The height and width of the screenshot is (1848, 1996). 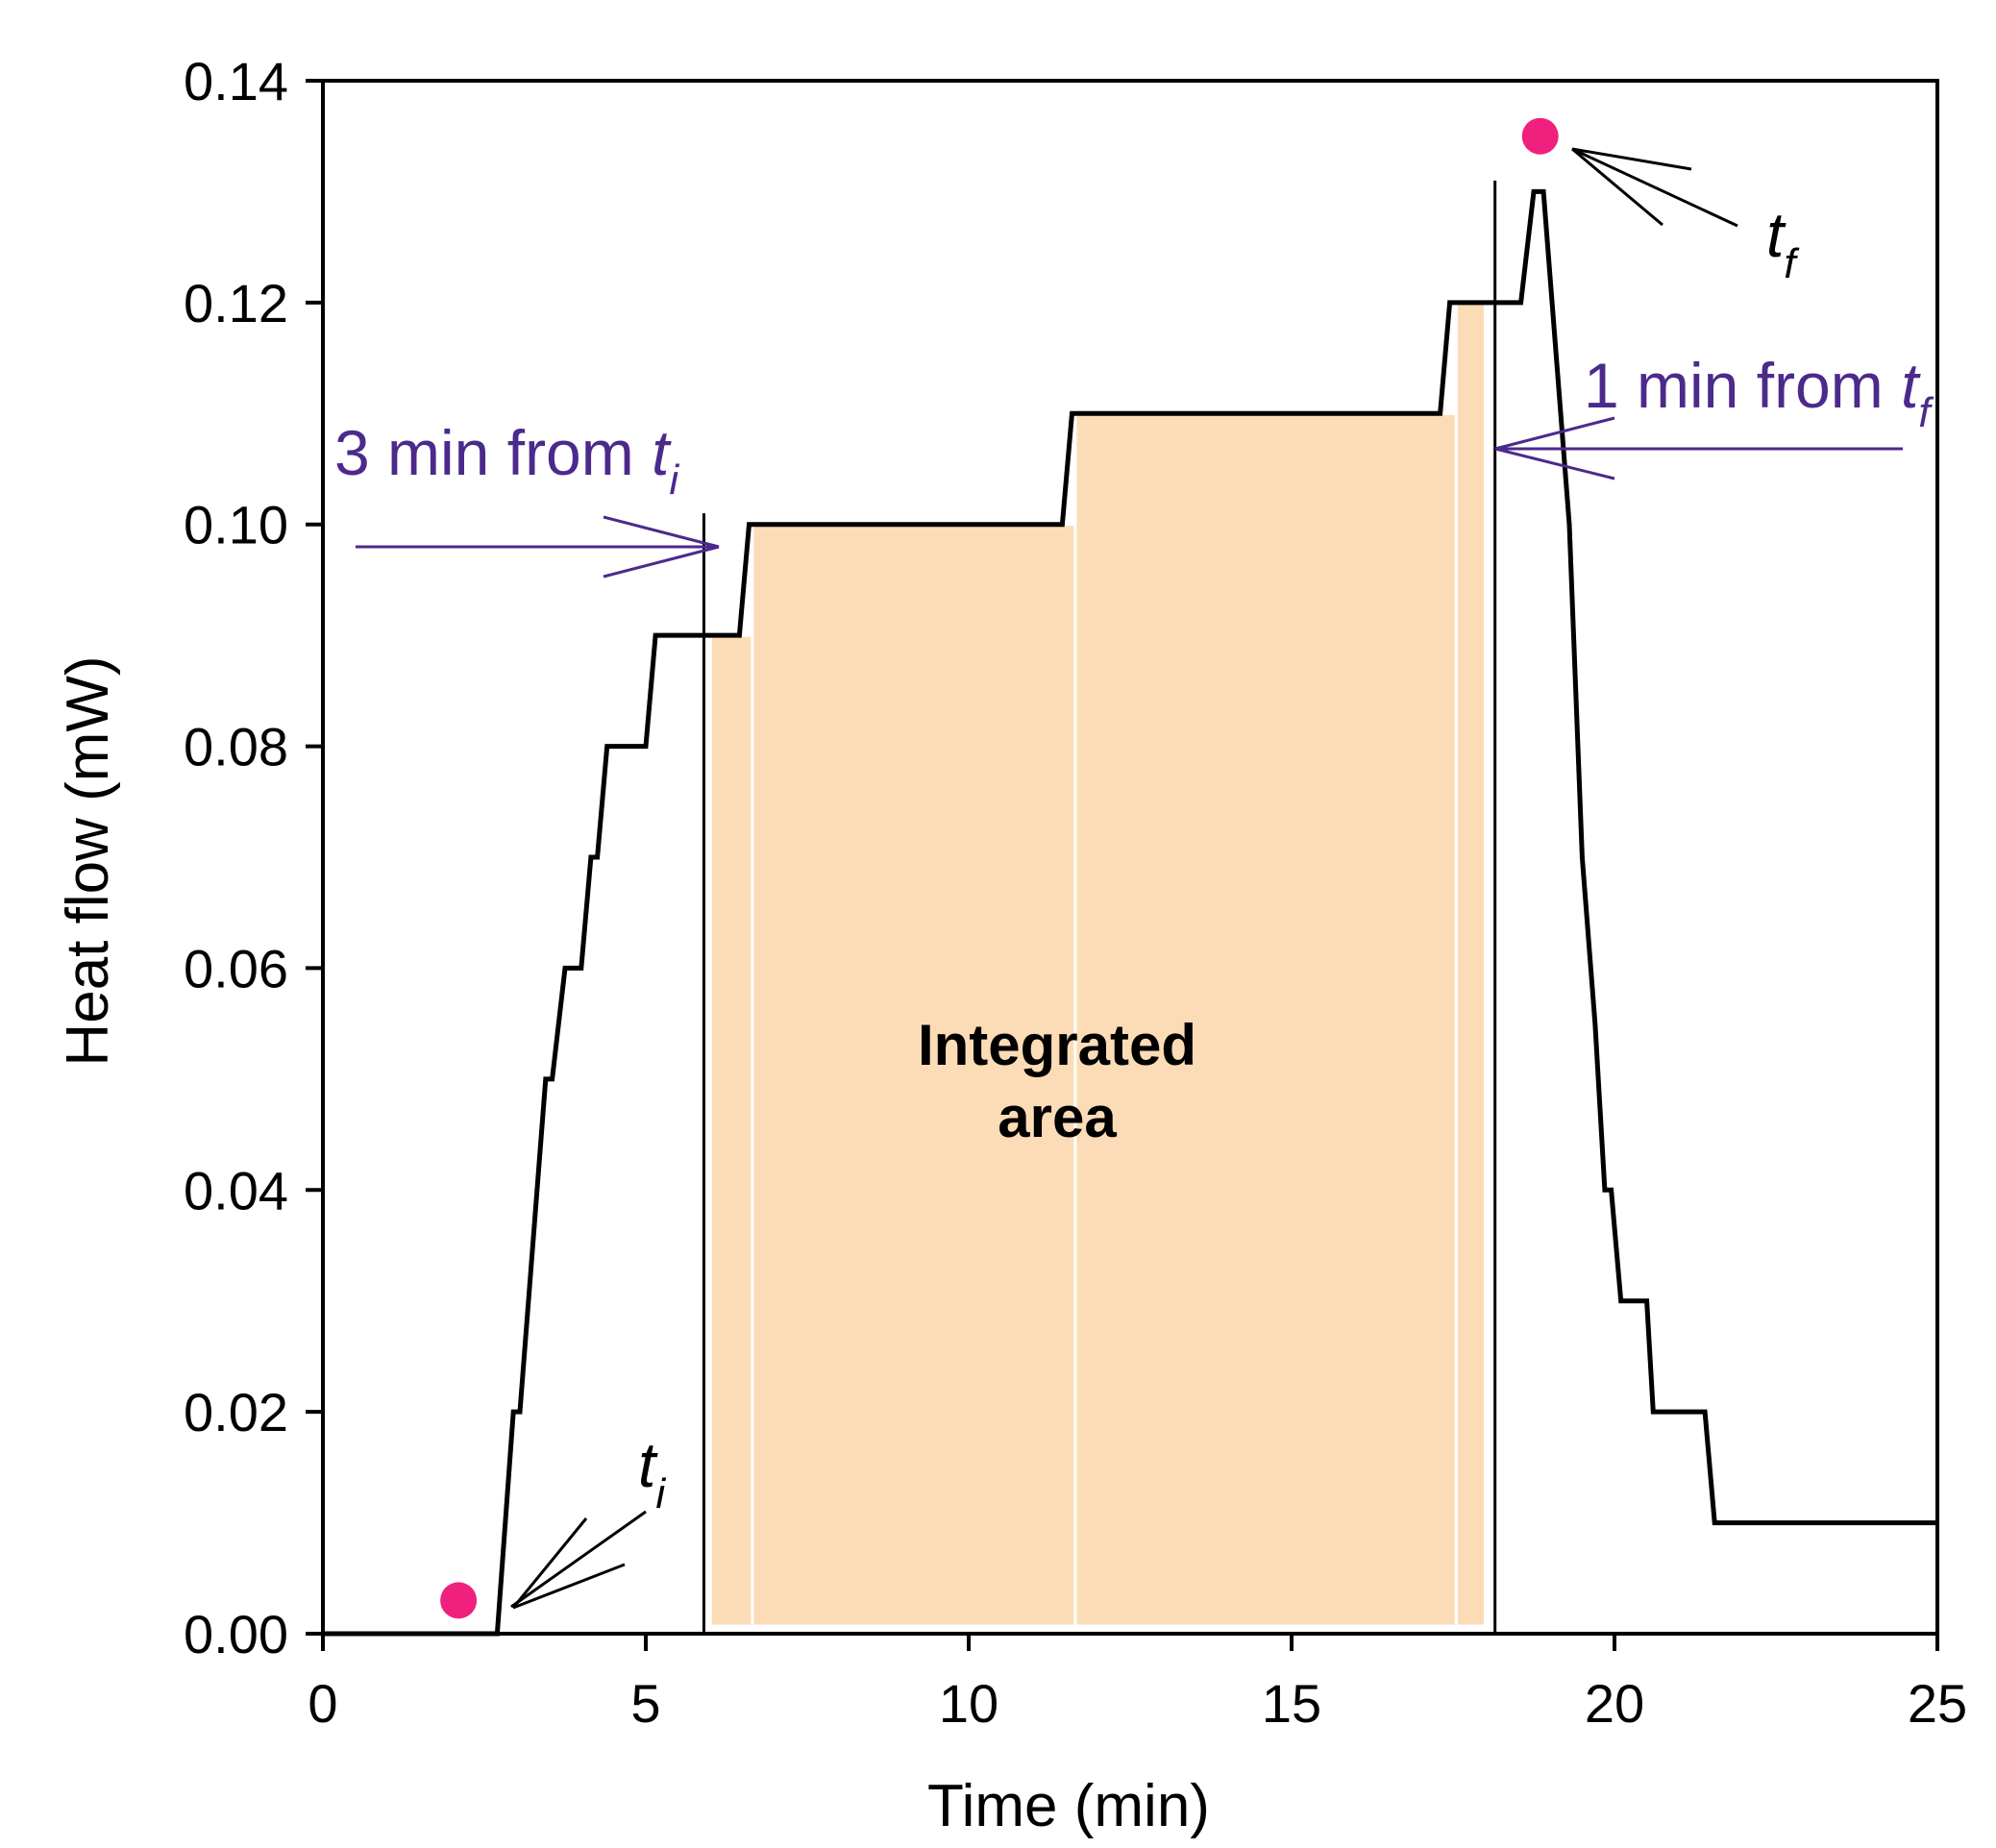 I want to click on x-tick-label-4: 20, so click(x=1614, y=1703).